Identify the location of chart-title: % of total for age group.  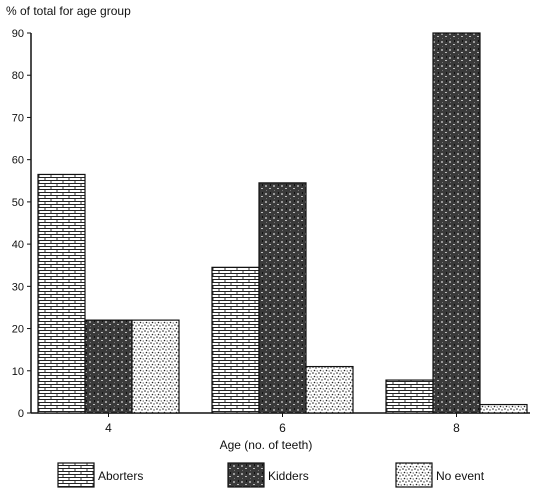
(68, 11).